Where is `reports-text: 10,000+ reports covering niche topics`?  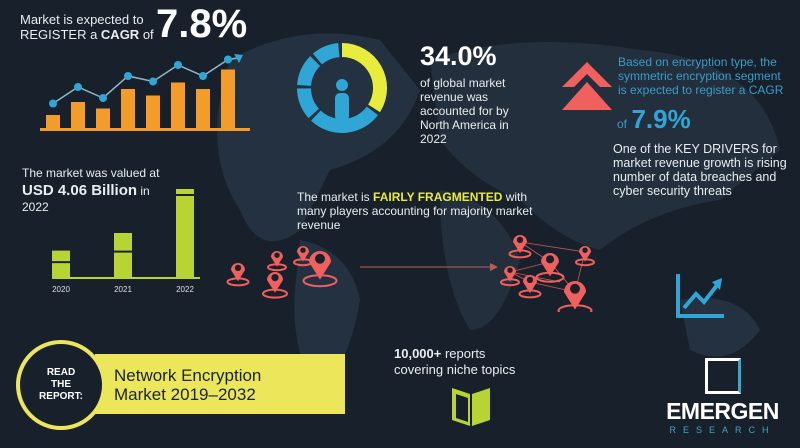 reports-text: 10,000+ reports covering niche topics is located at coordinates (455, 361).